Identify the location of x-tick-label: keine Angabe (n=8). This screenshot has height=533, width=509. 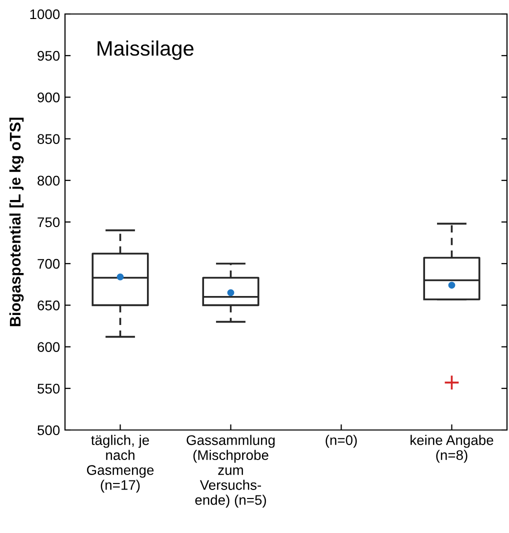
(452, 448).